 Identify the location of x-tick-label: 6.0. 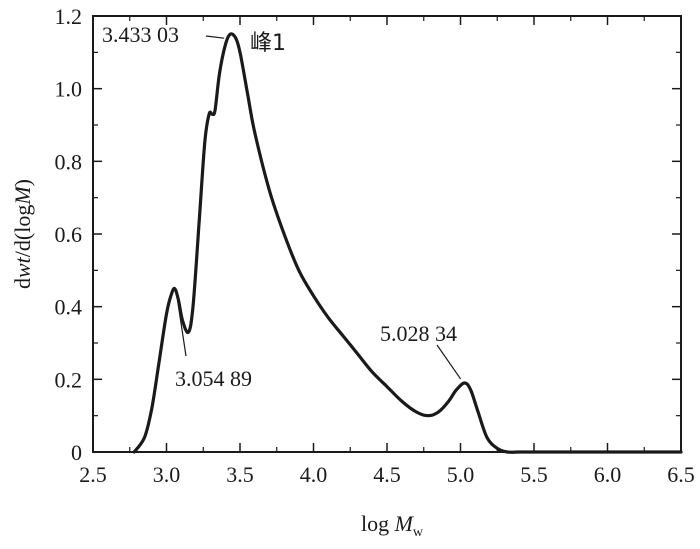
(608, 474).